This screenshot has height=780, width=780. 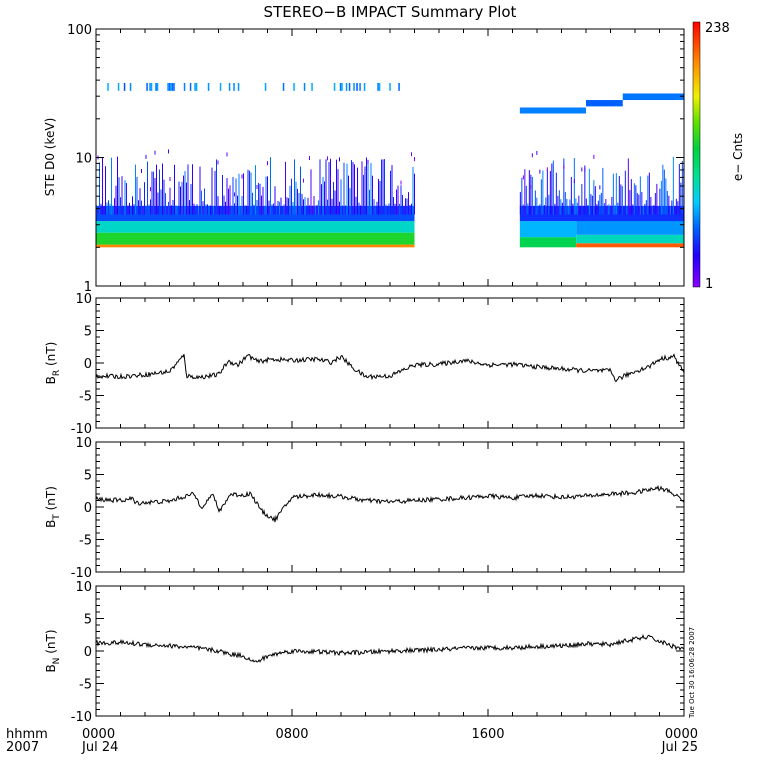 I want to click on BN-y-tick-label: -10, so click(x=81, y=717).